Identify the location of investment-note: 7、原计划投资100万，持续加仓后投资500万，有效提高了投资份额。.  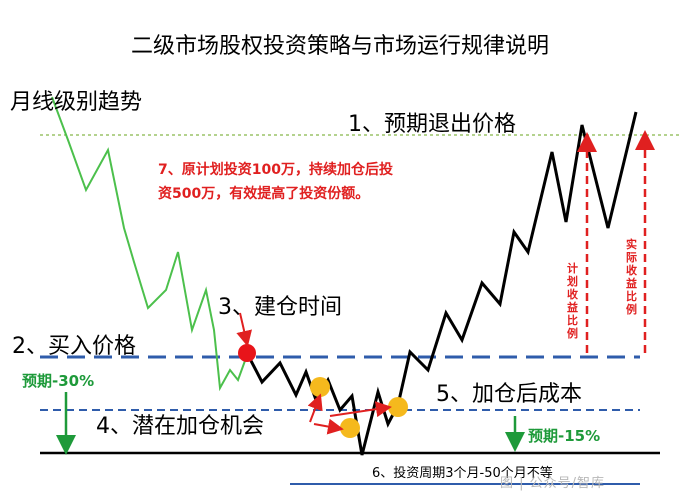
(275, 182).